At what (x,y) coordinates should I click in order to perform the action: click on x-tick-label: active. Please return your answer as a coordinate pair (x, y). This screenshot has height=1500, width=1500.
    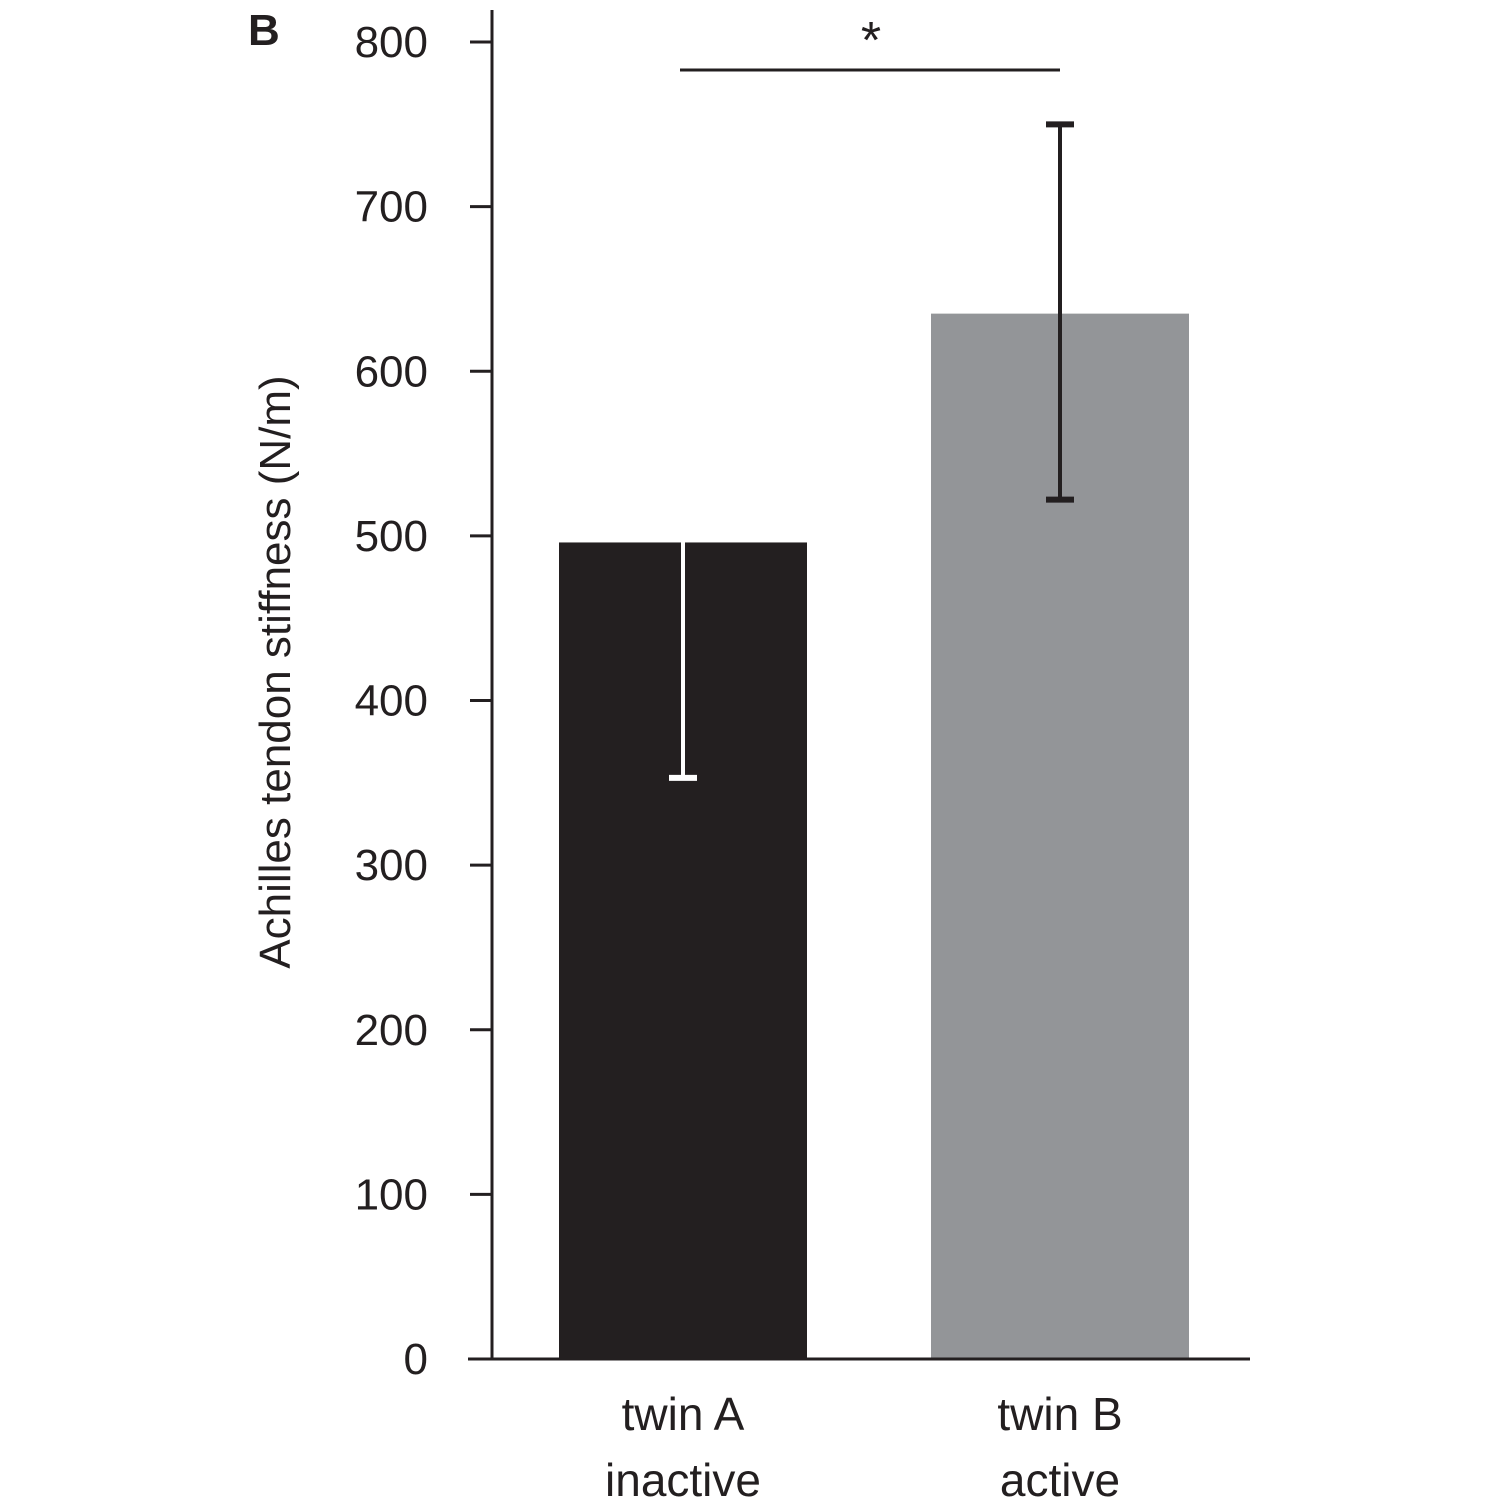
    Looking at the image, I should click on (1060, 1477).